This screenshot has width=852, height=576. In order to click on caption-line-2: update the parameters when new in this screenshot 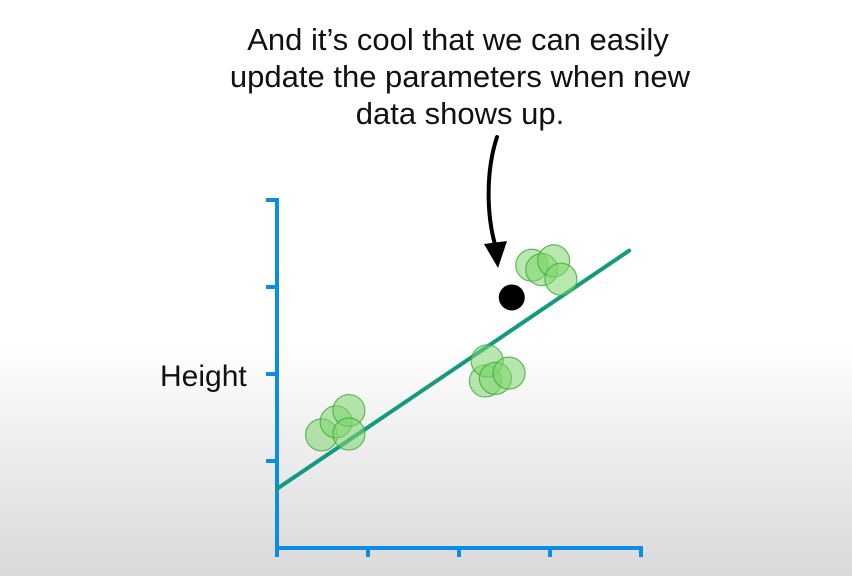, I will do `click(460, 76)`.